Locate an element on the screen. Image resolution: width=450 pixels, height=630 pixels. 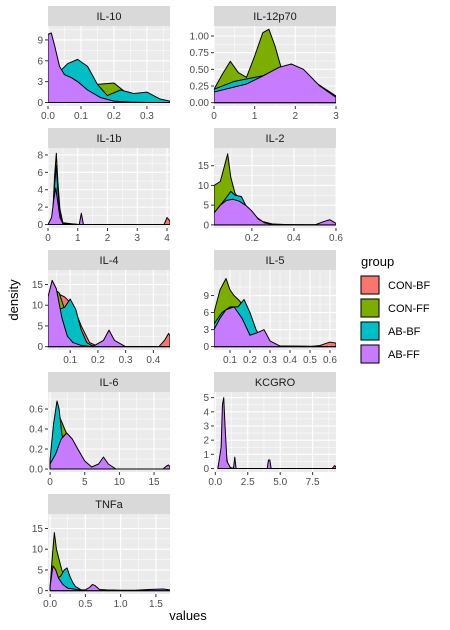
y-tick-label: 0.0 is located at coordinates (36, 470).